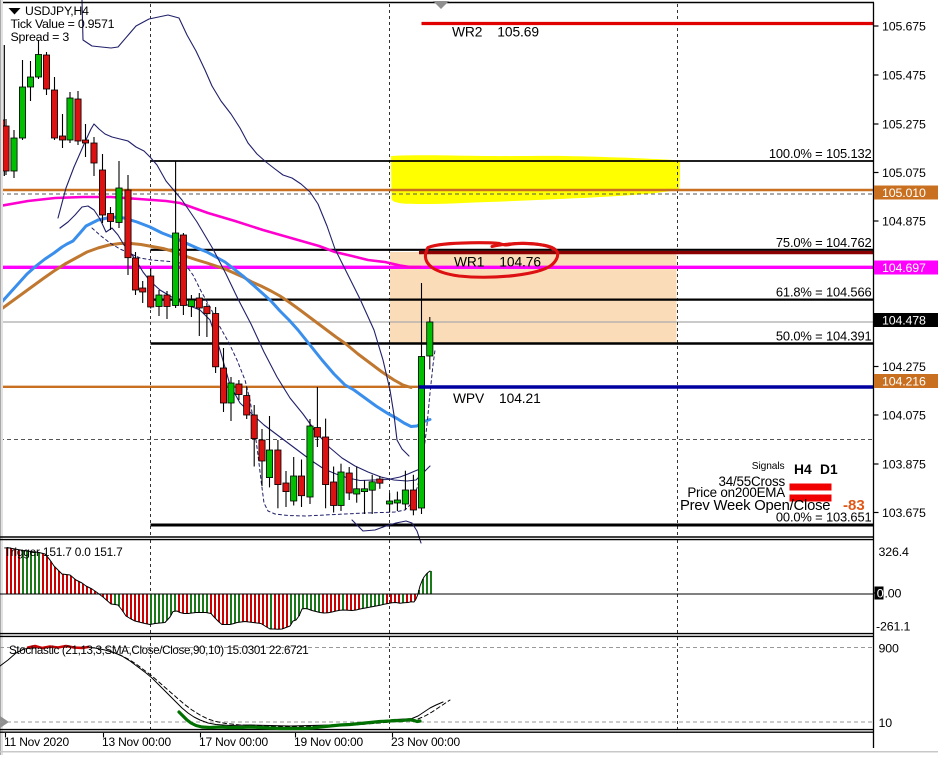 The width and height of the screenshot is (938, 760). I want to click on svg-text: 104.697, so click(904, 268).